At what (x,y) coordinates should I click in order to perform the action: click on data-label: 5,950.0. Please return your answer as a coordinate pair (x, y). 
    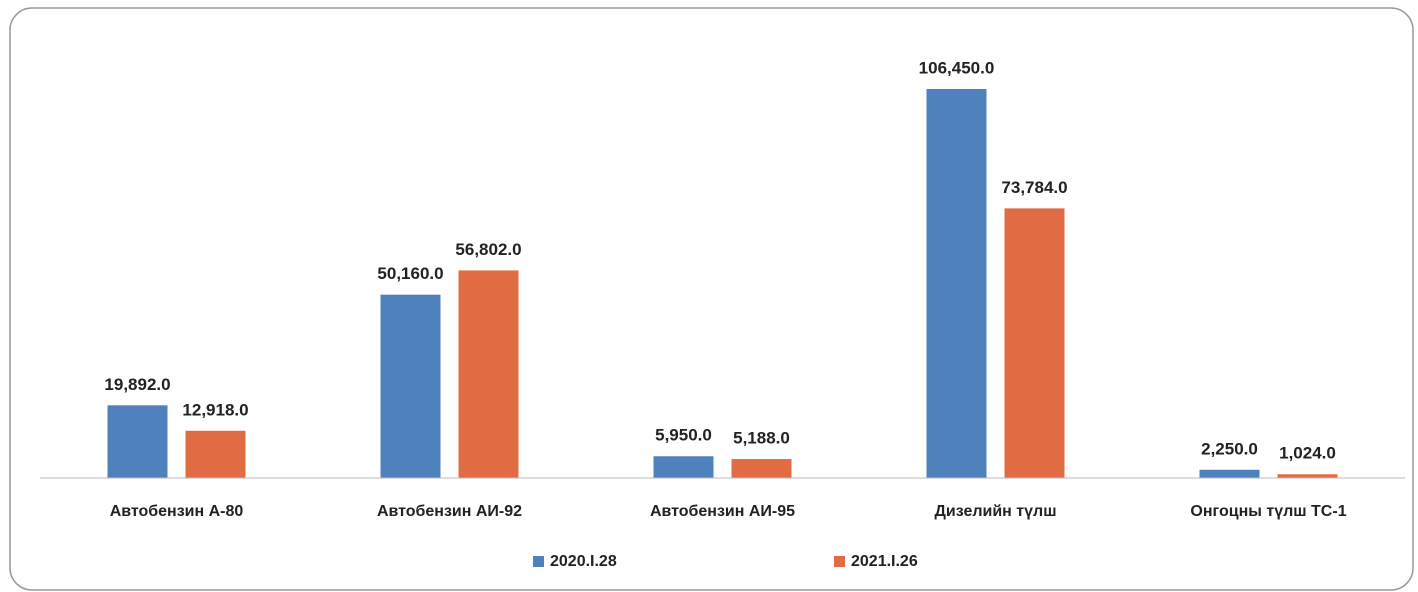
    Looking at the image, I should click on (683, 435).